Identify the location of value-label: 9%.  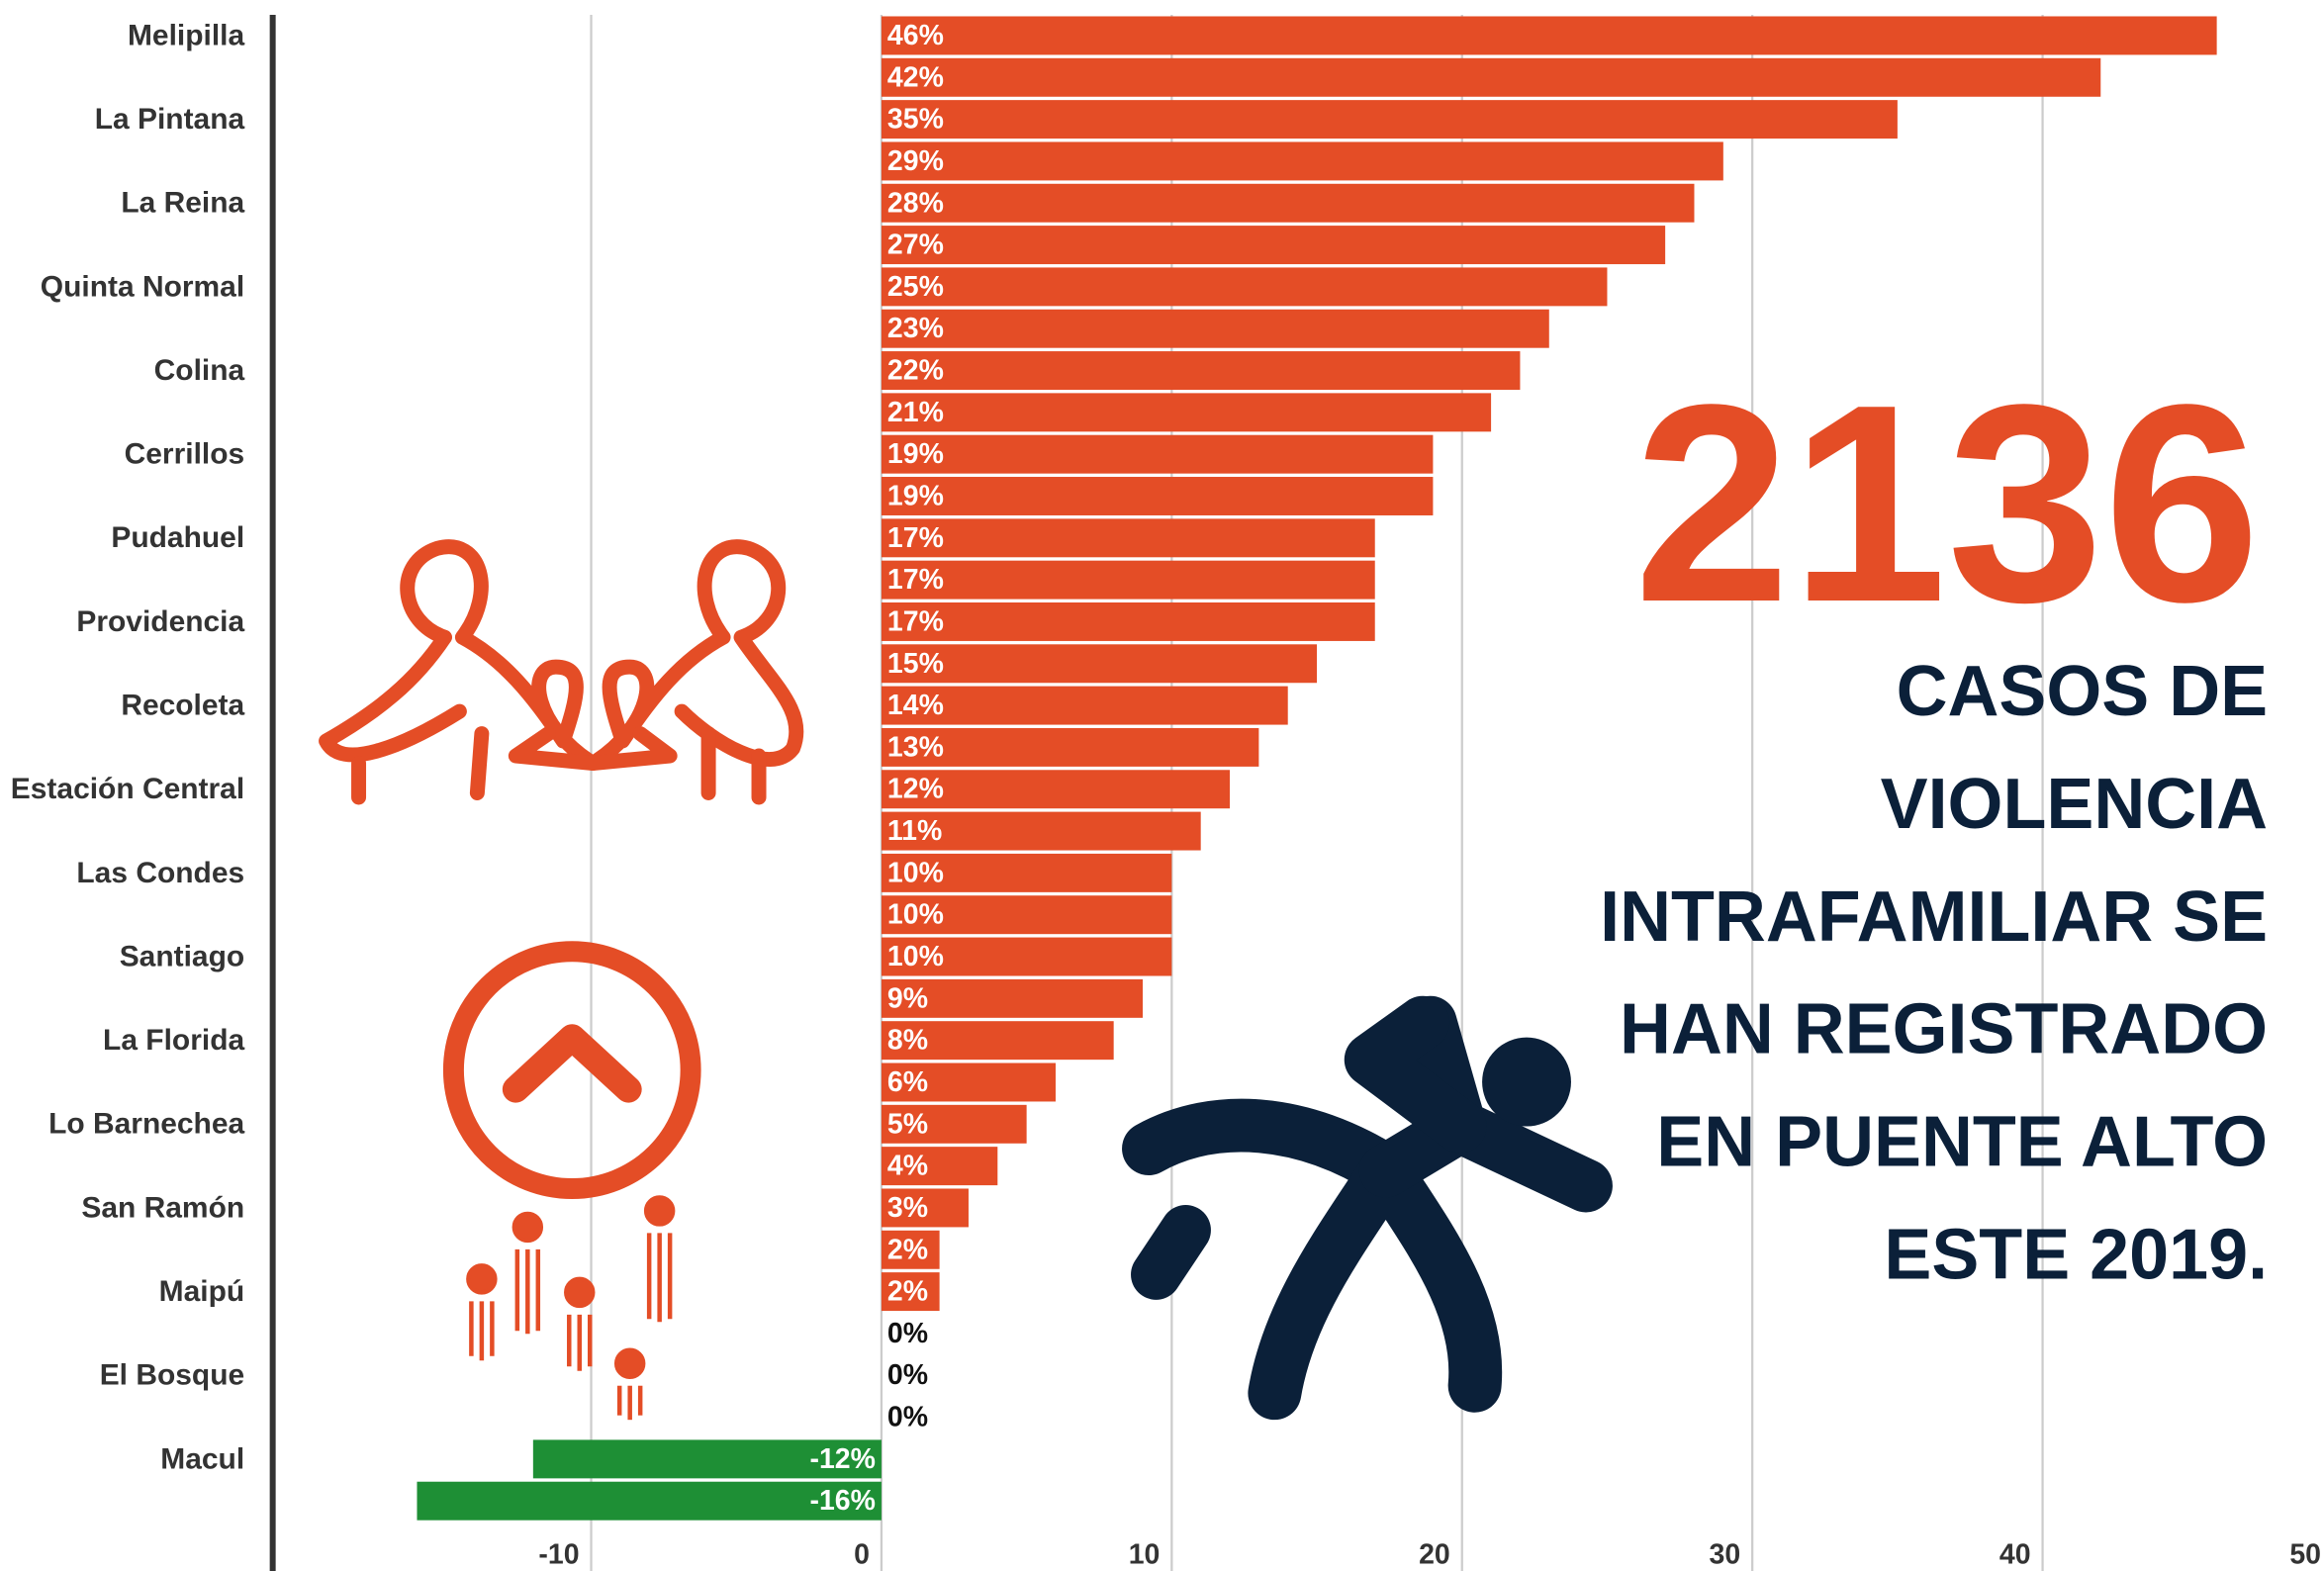
(907, 998).